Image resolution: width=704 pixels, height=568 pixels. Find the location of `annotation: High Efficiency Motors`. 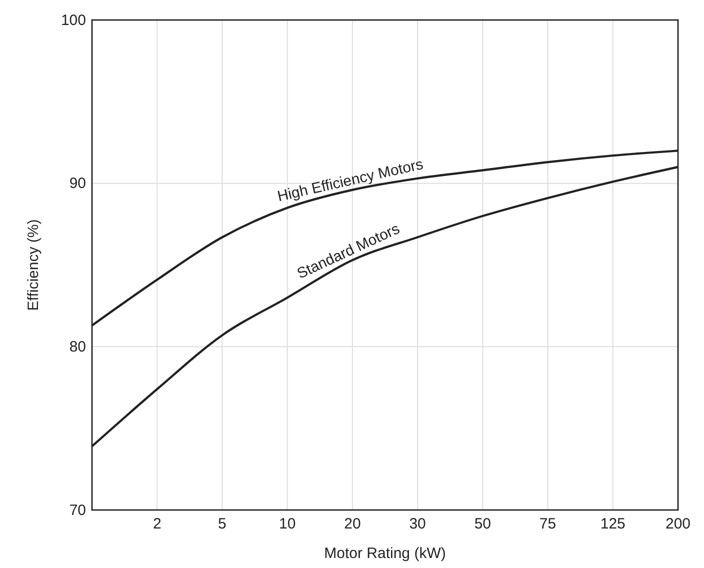

annotation: High Efficiency Motors is located at coordinates (350, 181).